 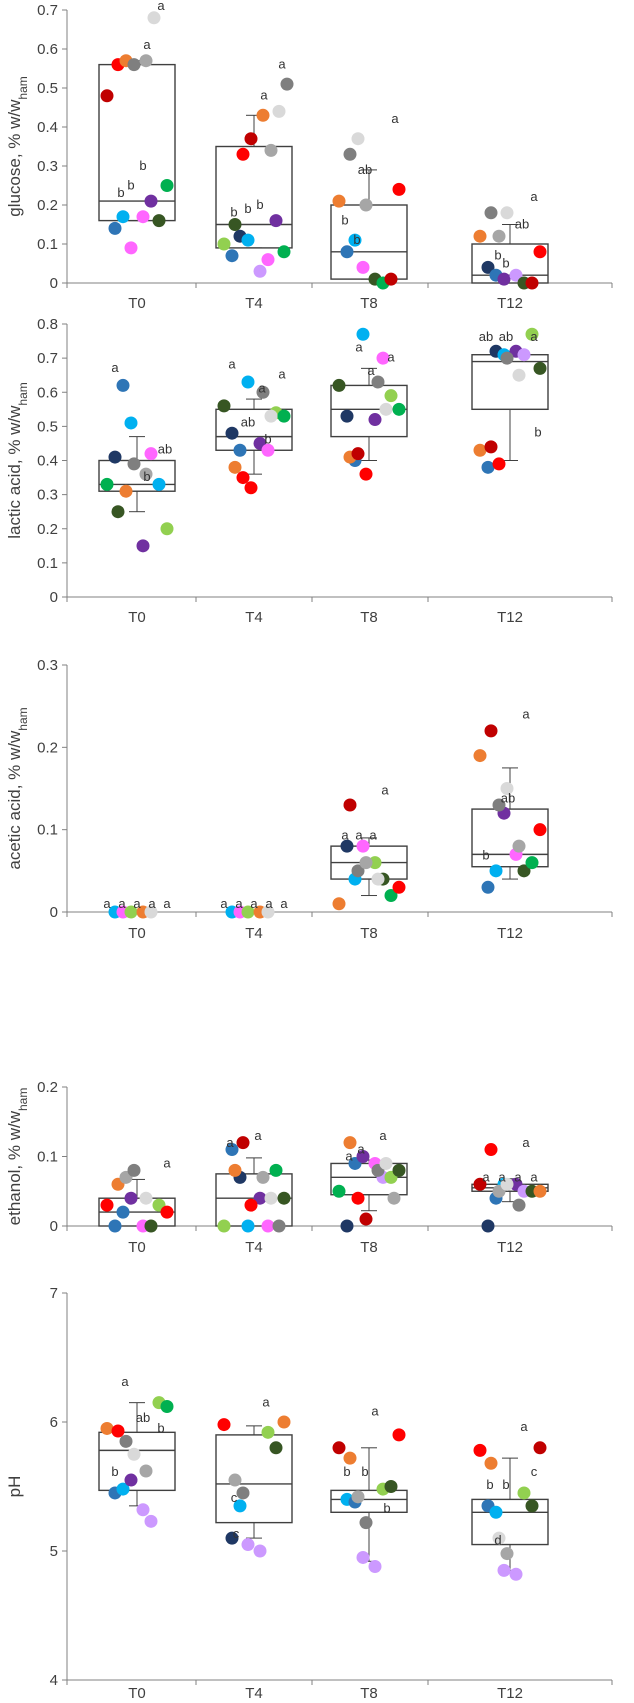 What do you see at coordinates (254, 303) in the screenshot?
I see `x-tick-label: T4` at bounding box center [254, 303].